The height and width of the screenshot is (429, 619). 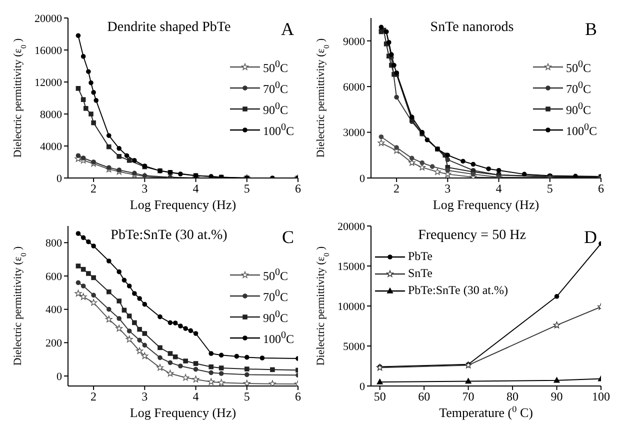 What do you see at coordinates (472, 236) in the screenshot?
I see `chart-title: Frequency = 50 Hz` at bounding box center [472, 236].